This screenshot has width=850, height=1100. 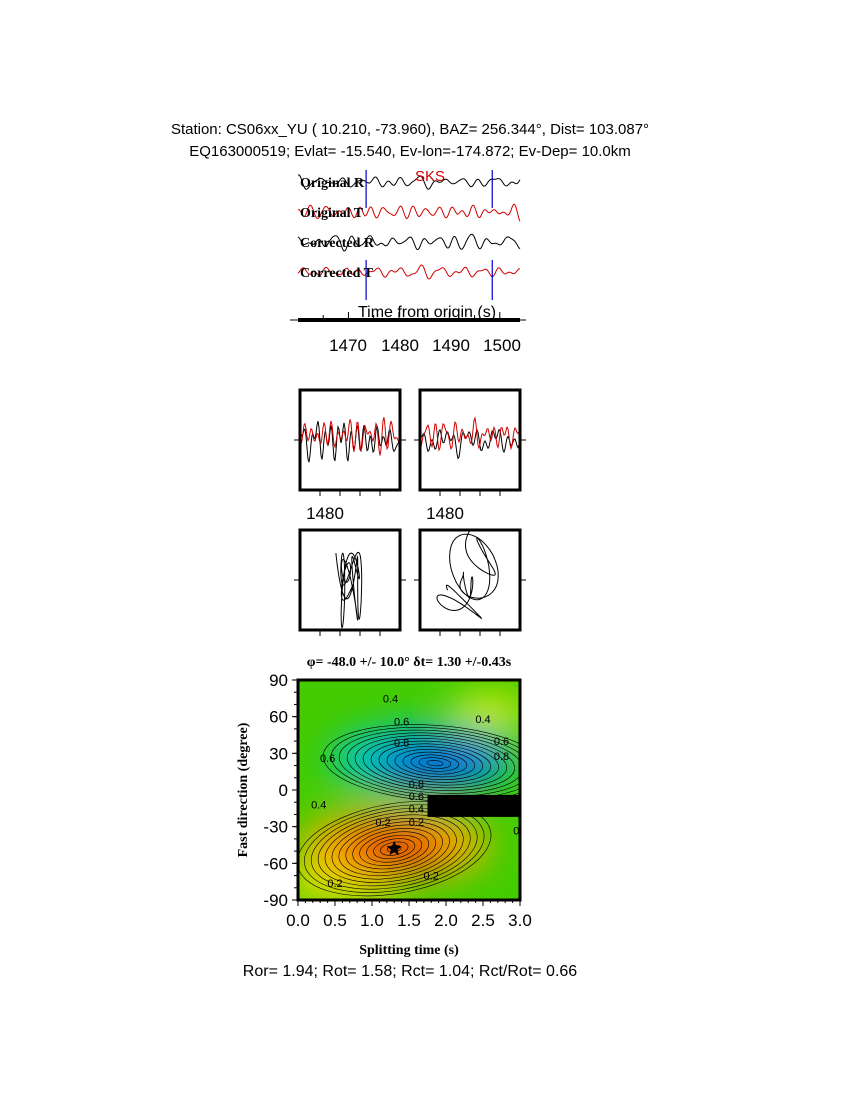 What do you see at coordinates (409, 662) in the screenshot?
I see `result-title: φ= -48.0 +/- 10.0° δt= 1.30 +/-0.43s` at bounding box center [409, 662].